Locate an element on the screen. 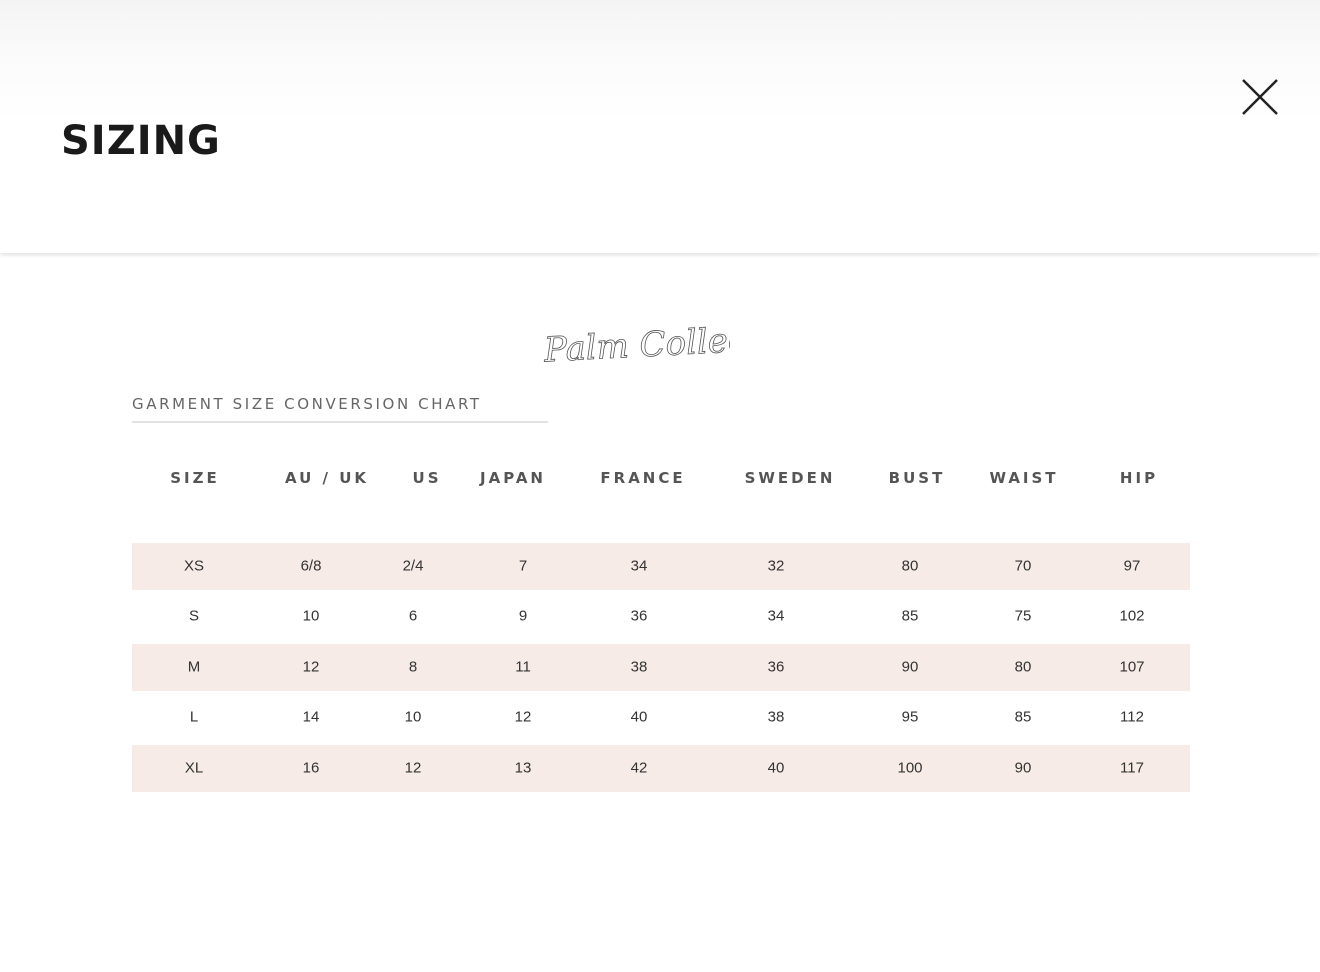 The height and width of the screenshot is (972, 1320). table-cell: 13 is located at coordinates (523, 768).